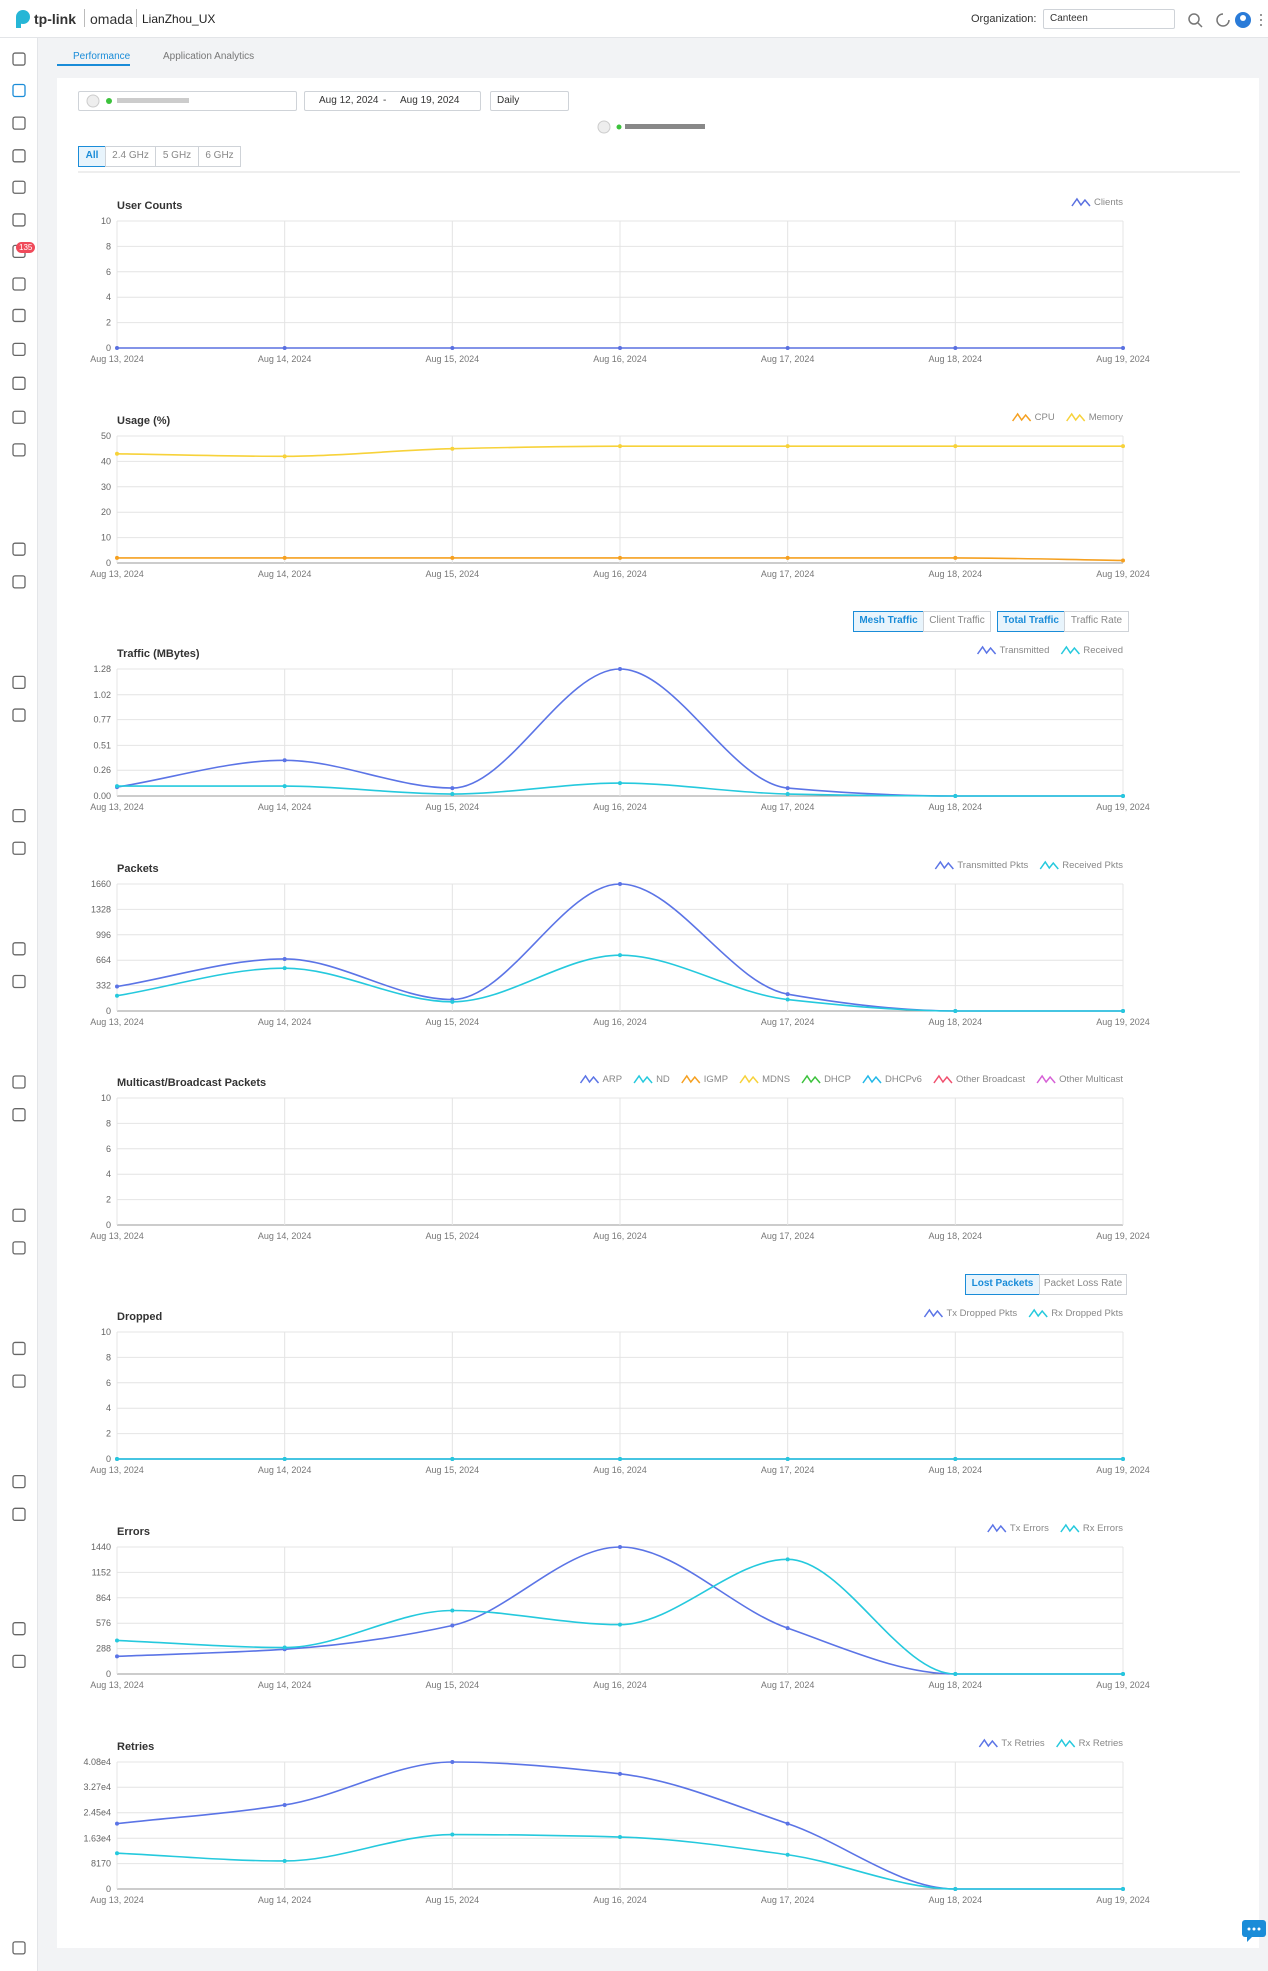  What do you see at coordinates (1031, 621) in the screenshot?
I see `toggle-button: Total Traffic` at bounding box center [1031, 621].